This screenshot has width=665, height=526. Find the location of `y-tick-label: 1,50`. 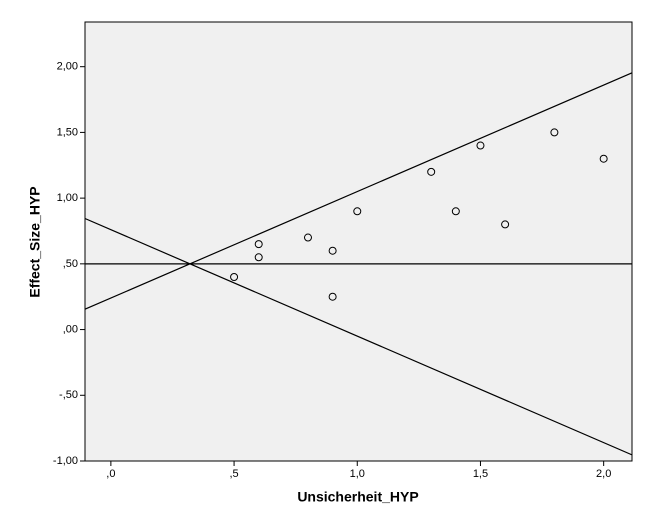

y-tick-label: 1,50 is located at coordinates (67, 132).